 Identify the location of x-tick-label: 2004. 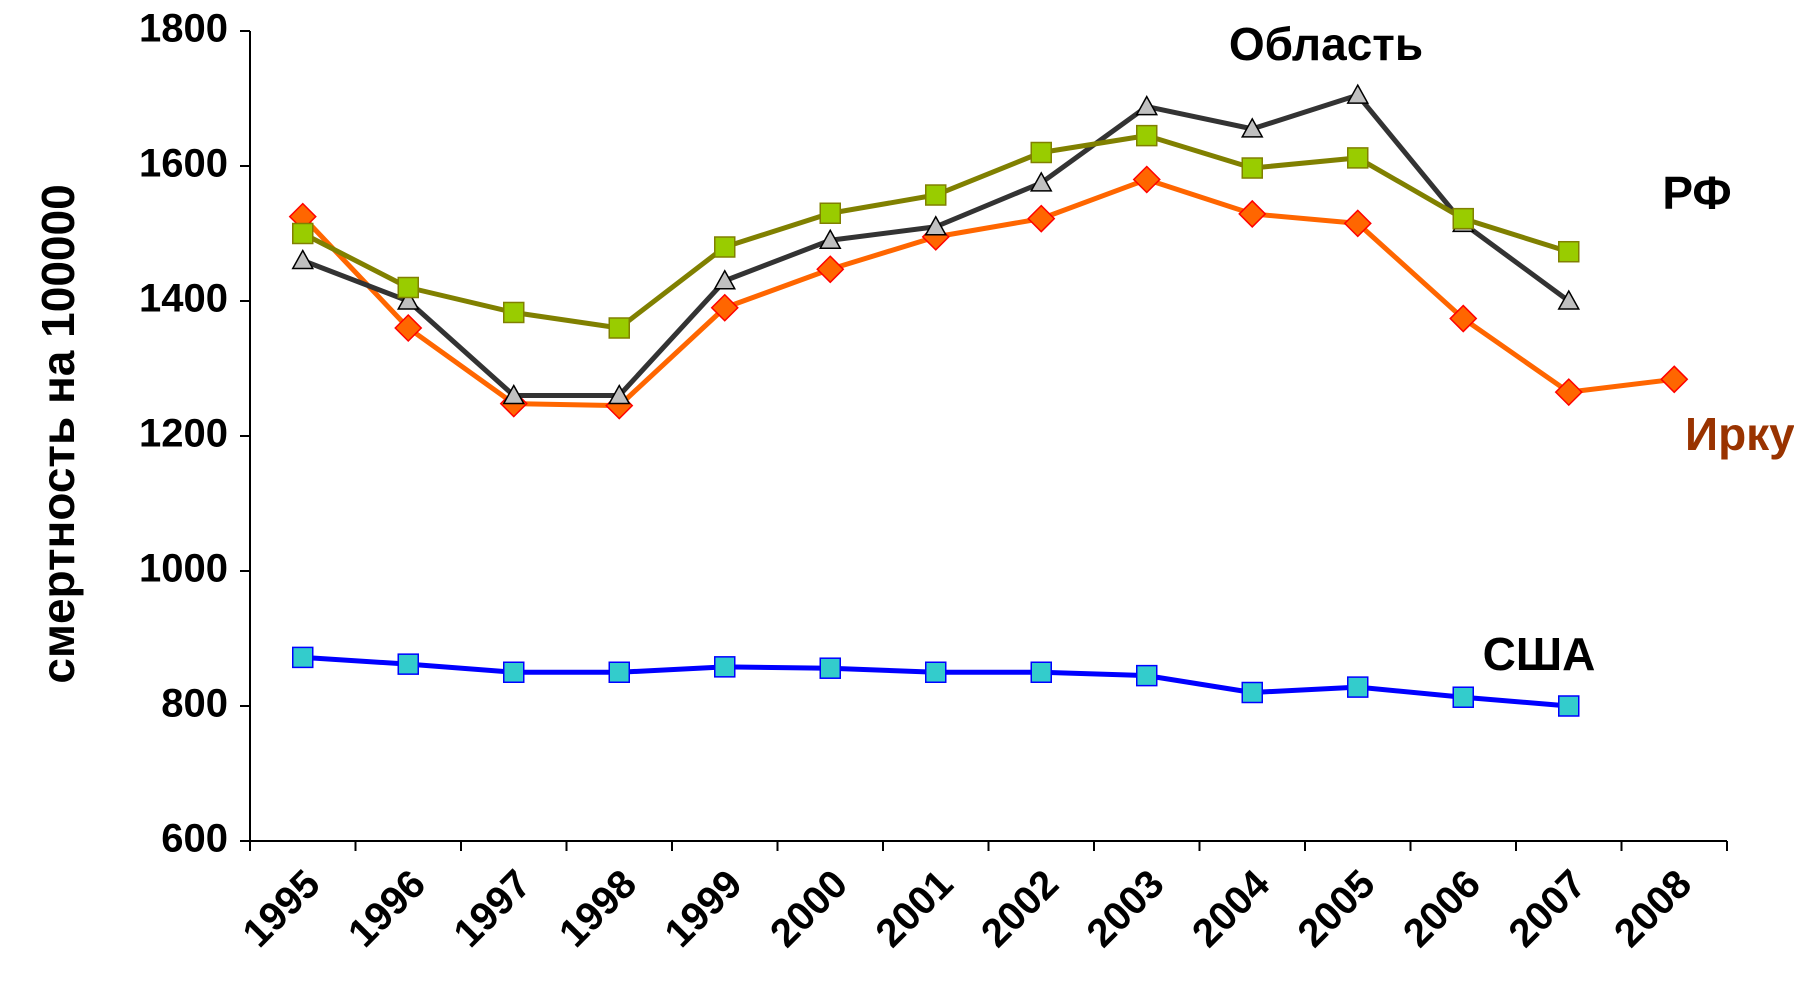
(1231, 908).